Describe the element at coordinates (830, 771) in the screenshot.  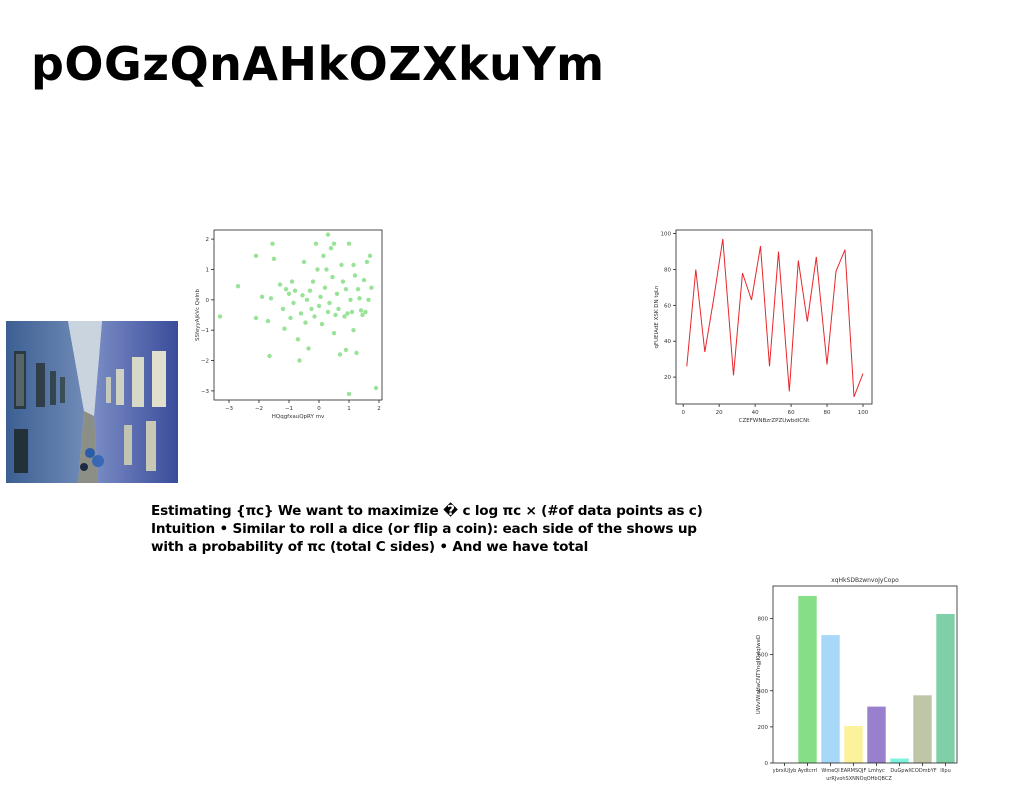
I see `x-tick-label: WmeQl` at that location.